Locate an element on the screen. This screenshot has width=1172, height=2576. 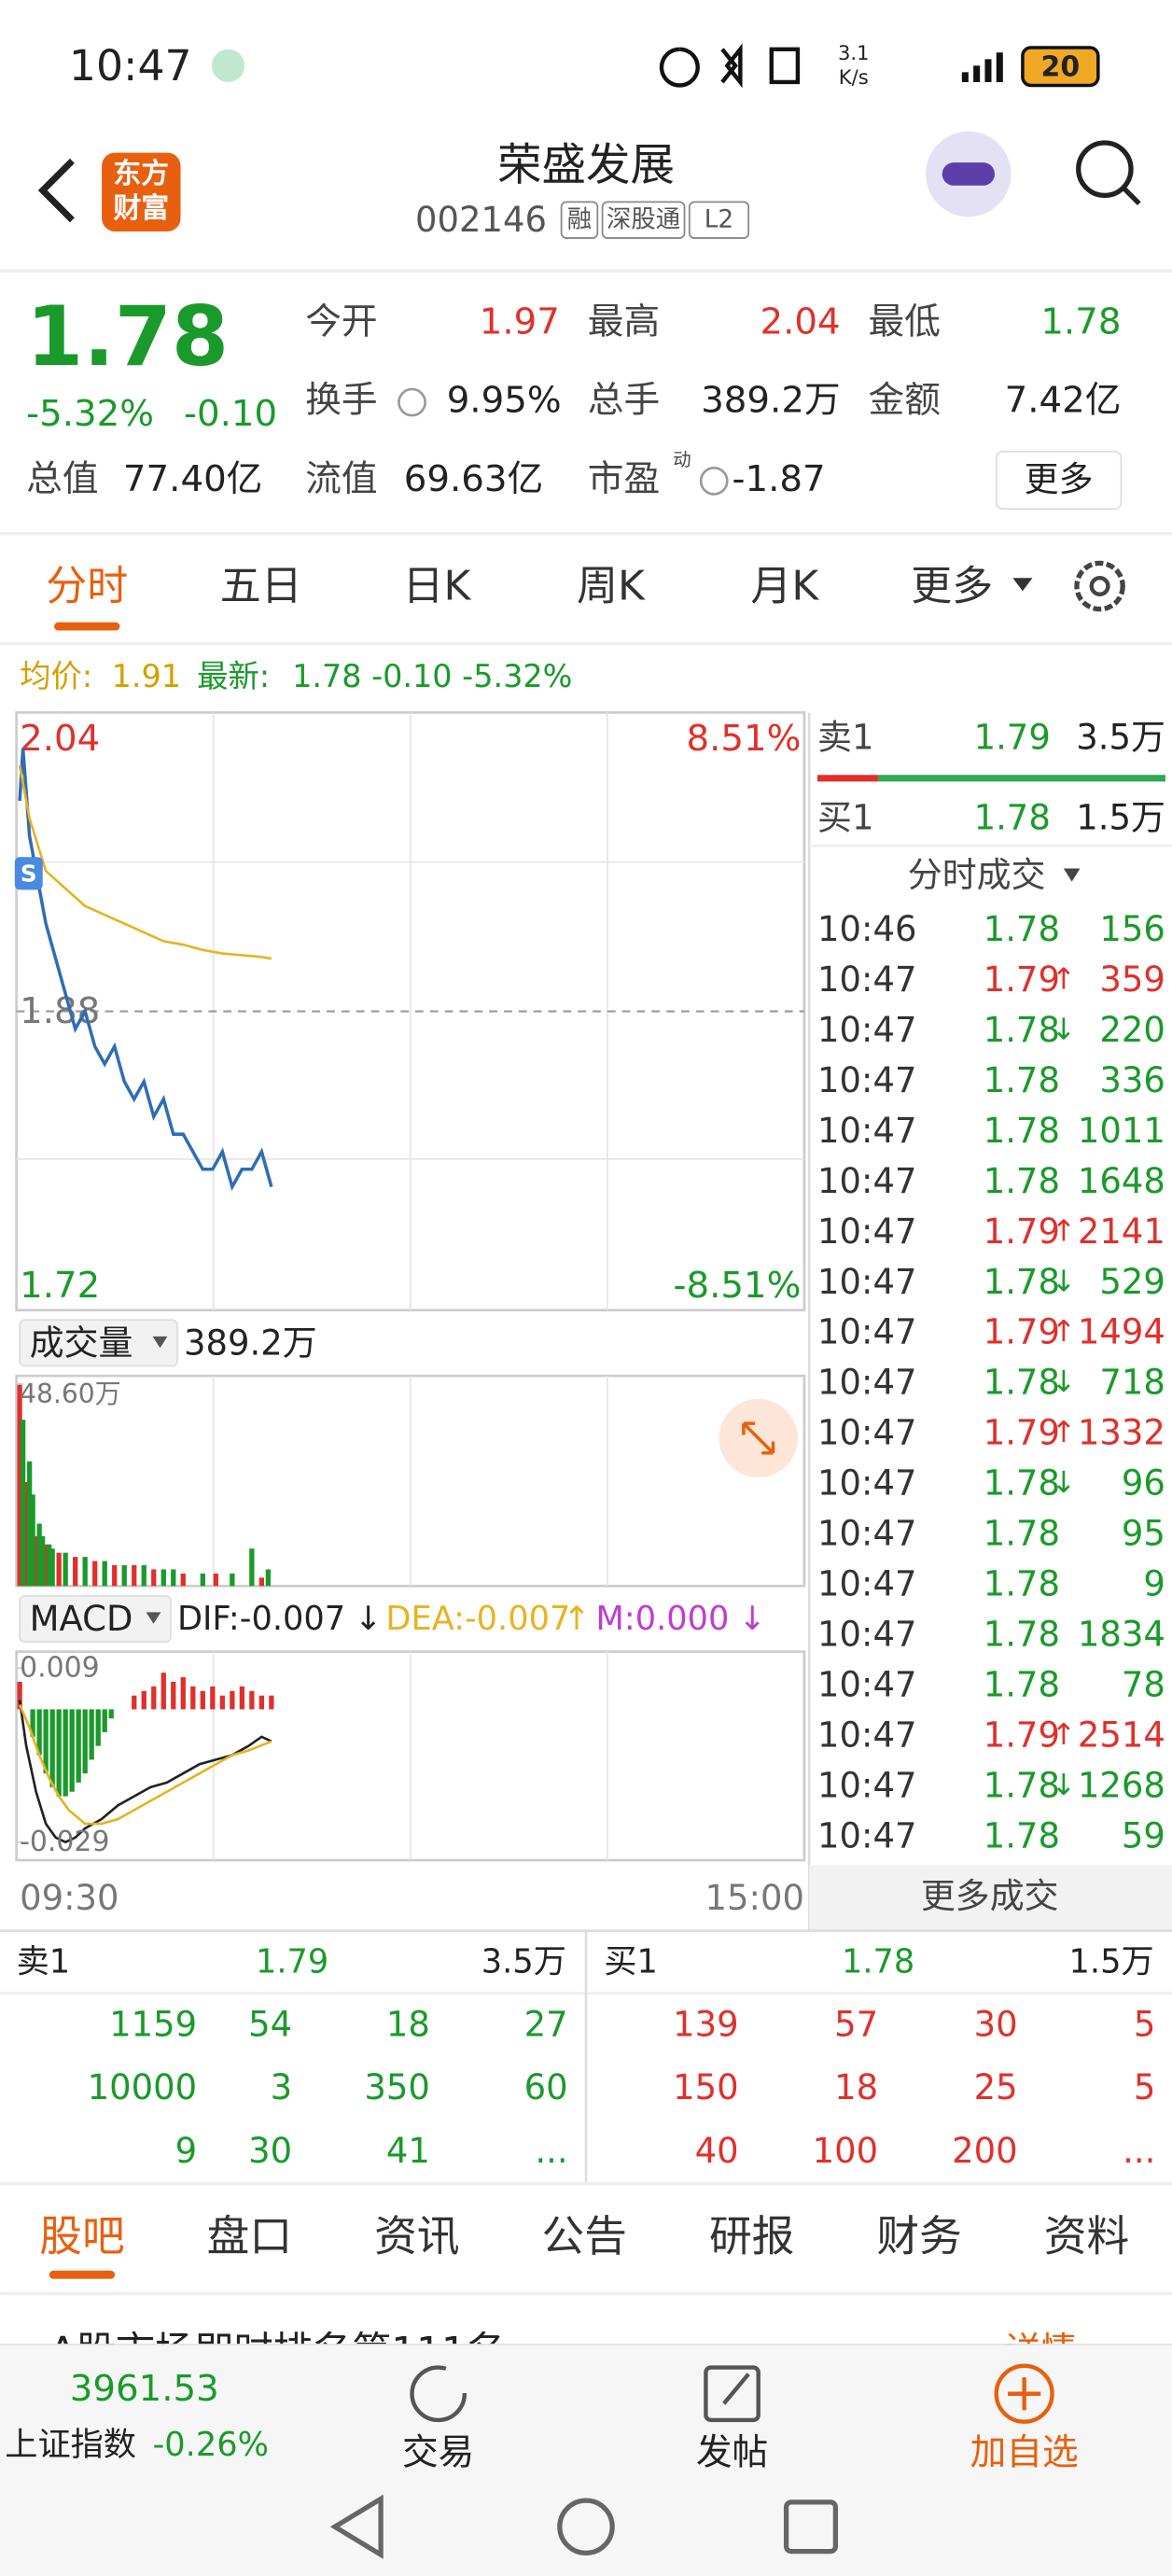
dea-label: DEA:-0.007 is located at coordinates (477, 1619).